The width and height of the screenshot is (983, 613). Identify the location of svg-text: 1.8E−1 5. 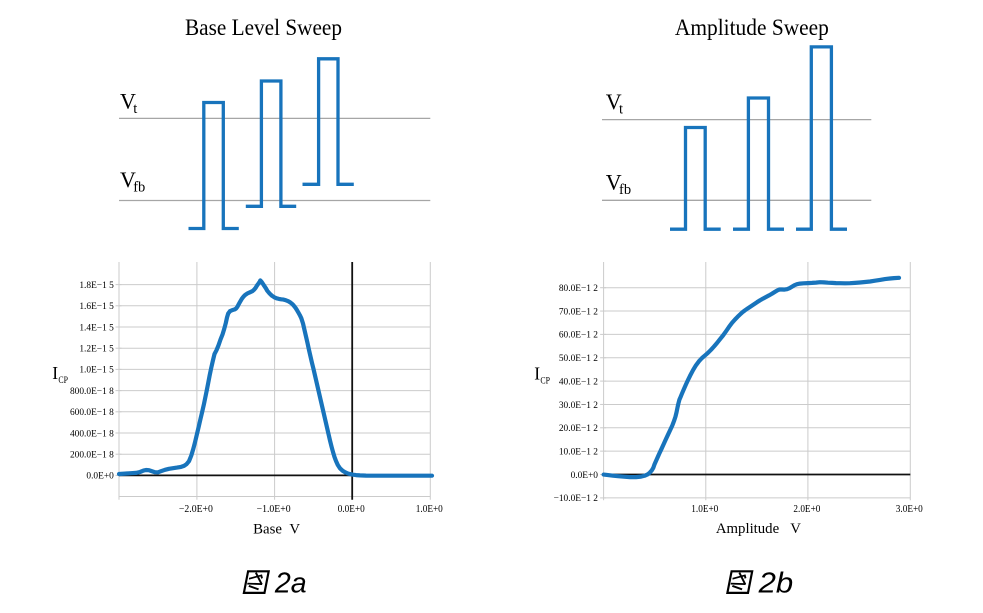
(96, 286).